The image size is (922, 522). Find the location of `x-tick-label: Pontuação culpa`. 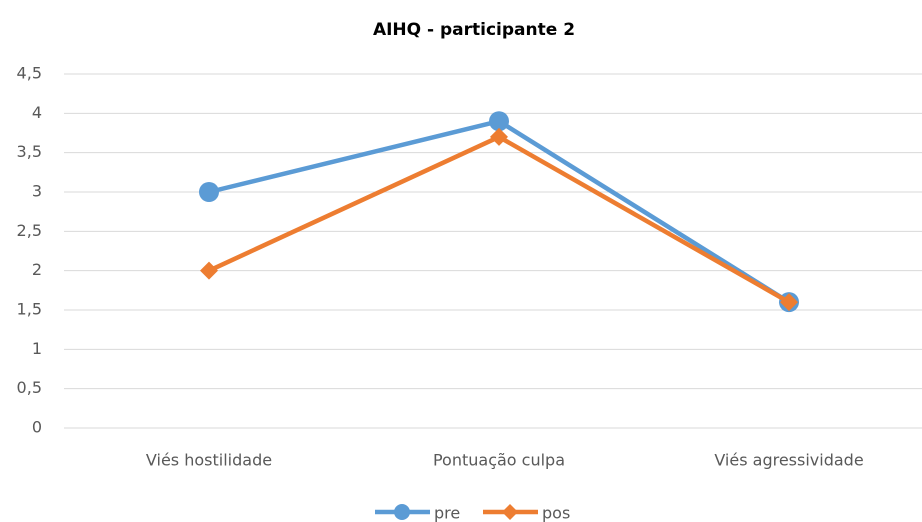

x-tick-label: Pontuação culpa is located at coordinates (499, 460).